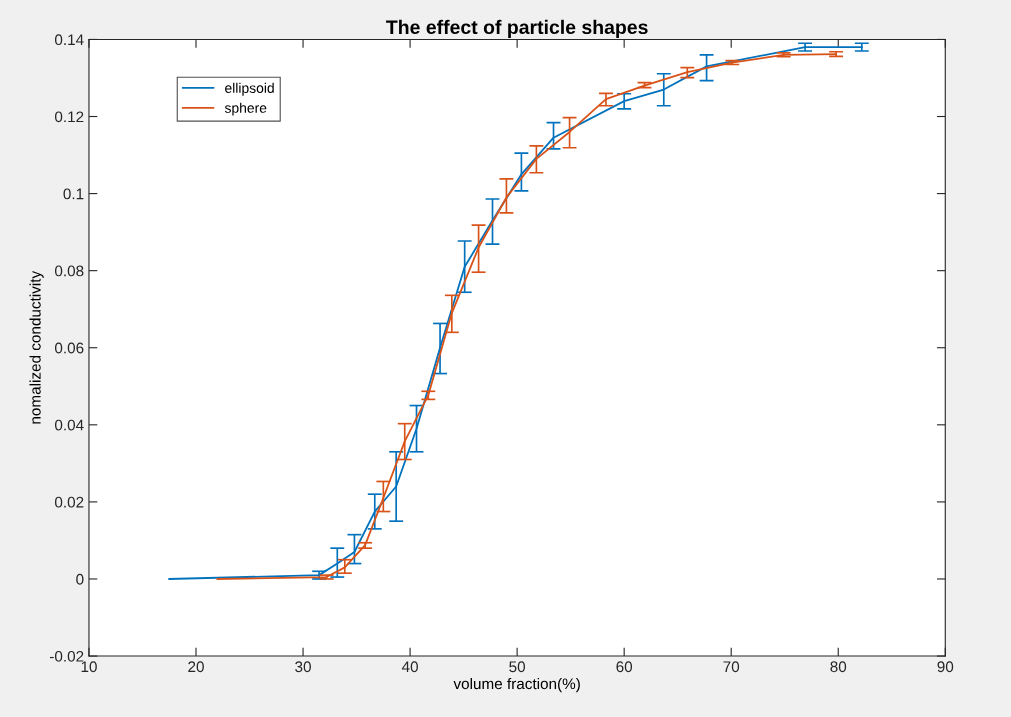  What do you see at coordinates (245, 109) in the screenshot?
I see `legend-label: sphere` at bounding box center [245, 109].